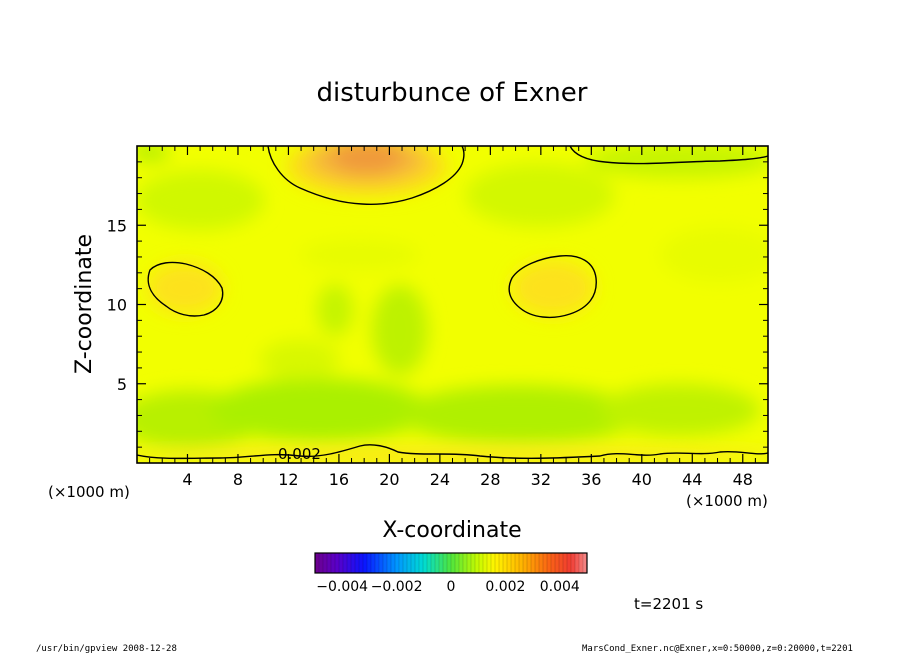 The width and height of the screenshot is (904, 654). What do you see at coordinates (122, 384) in the screenshot?
I see `y-tick-label: 5` at bounding box center [122, 384].